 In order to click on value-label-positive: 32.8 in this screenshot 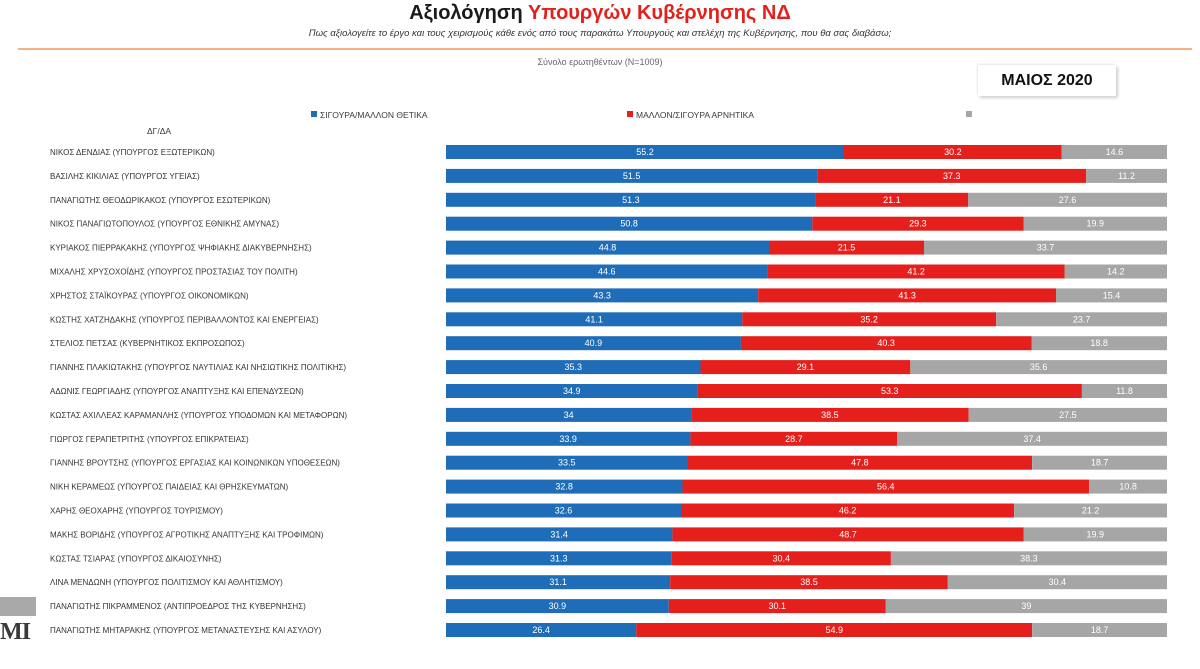, I will do `click(564, 487)`.